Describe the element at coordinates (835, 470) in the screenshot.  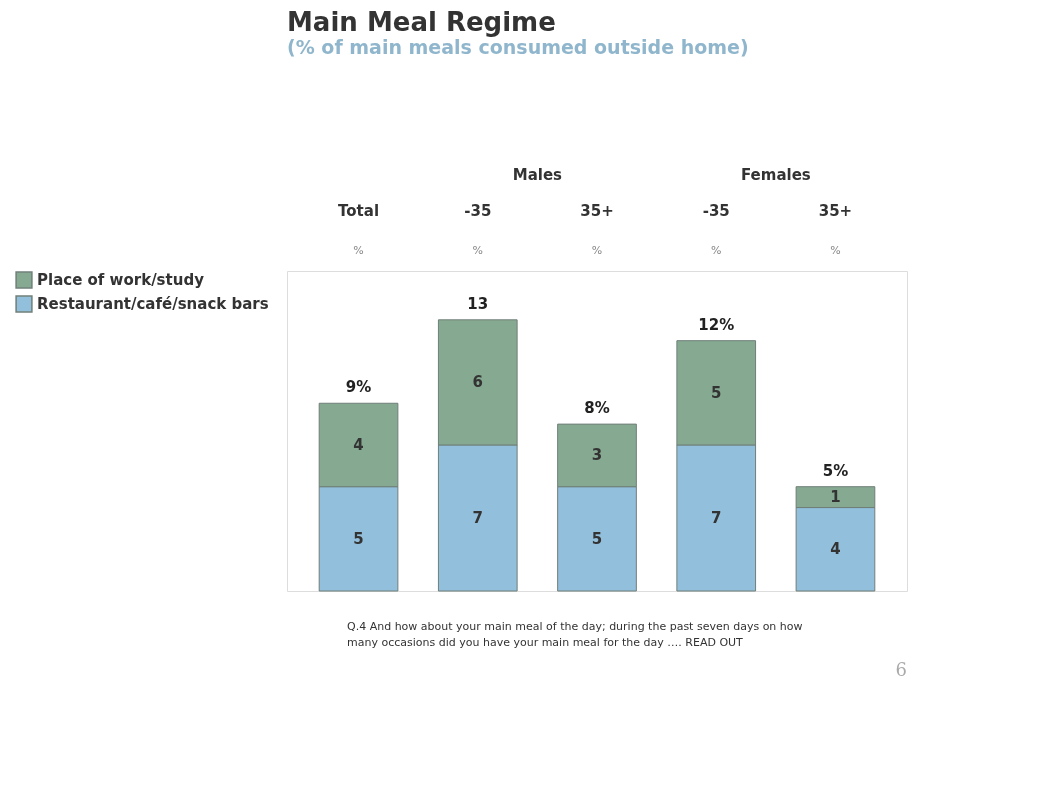
I see `total-label: 5%` at that location.